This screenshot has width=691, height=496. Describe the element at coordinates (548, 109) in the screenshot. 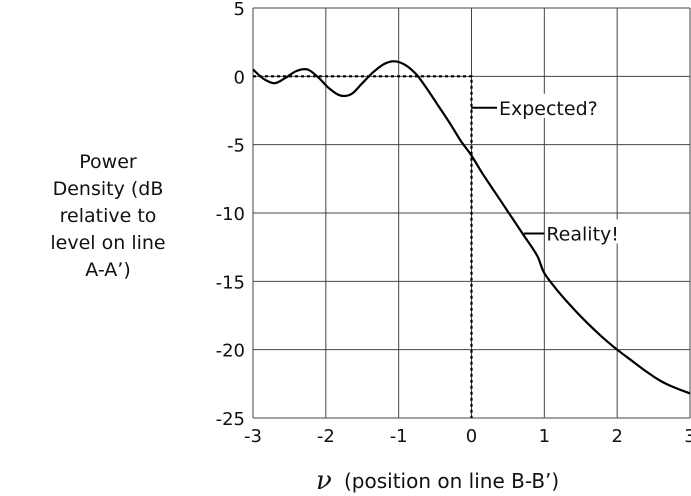

I see `annotation-label-0: Expected?` at that location.